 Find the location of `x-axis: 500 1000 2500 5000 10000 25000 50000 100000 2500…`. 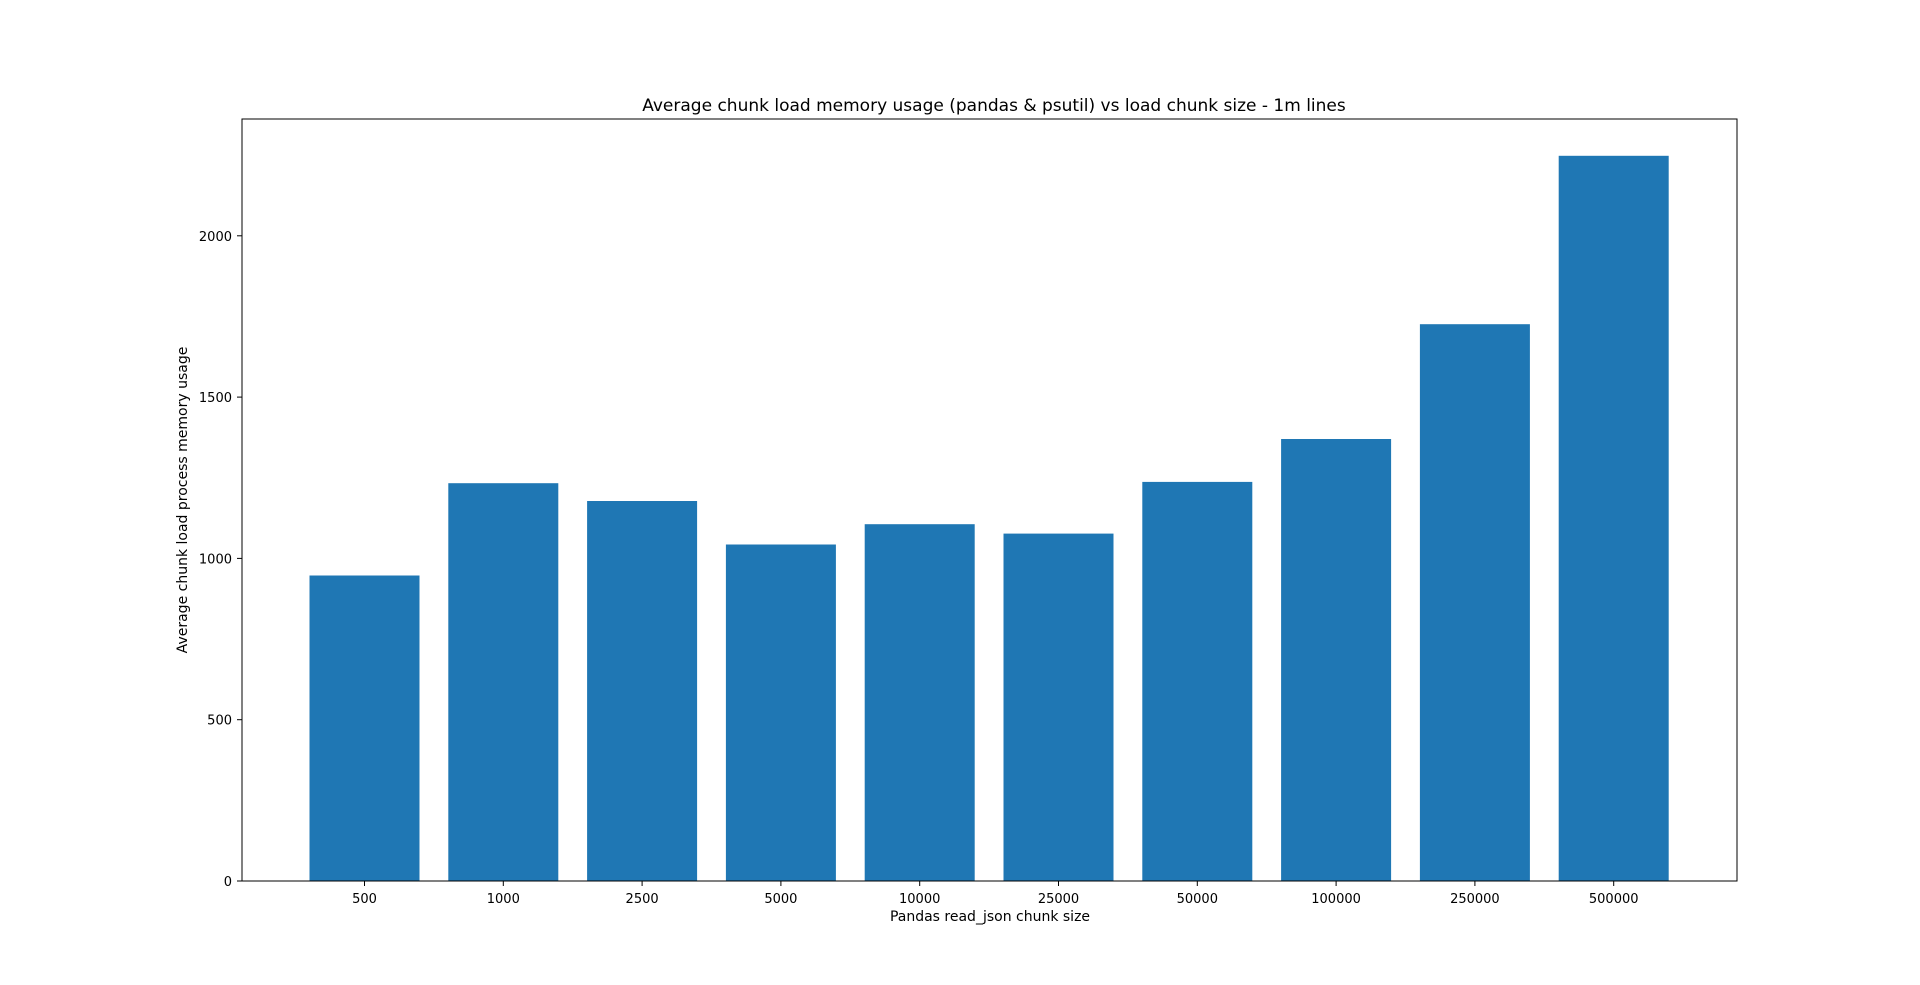

x-axis: 500 1000 2500 5000 10000 25000 50000 100000 2500… is located at coordinates (995, 894).